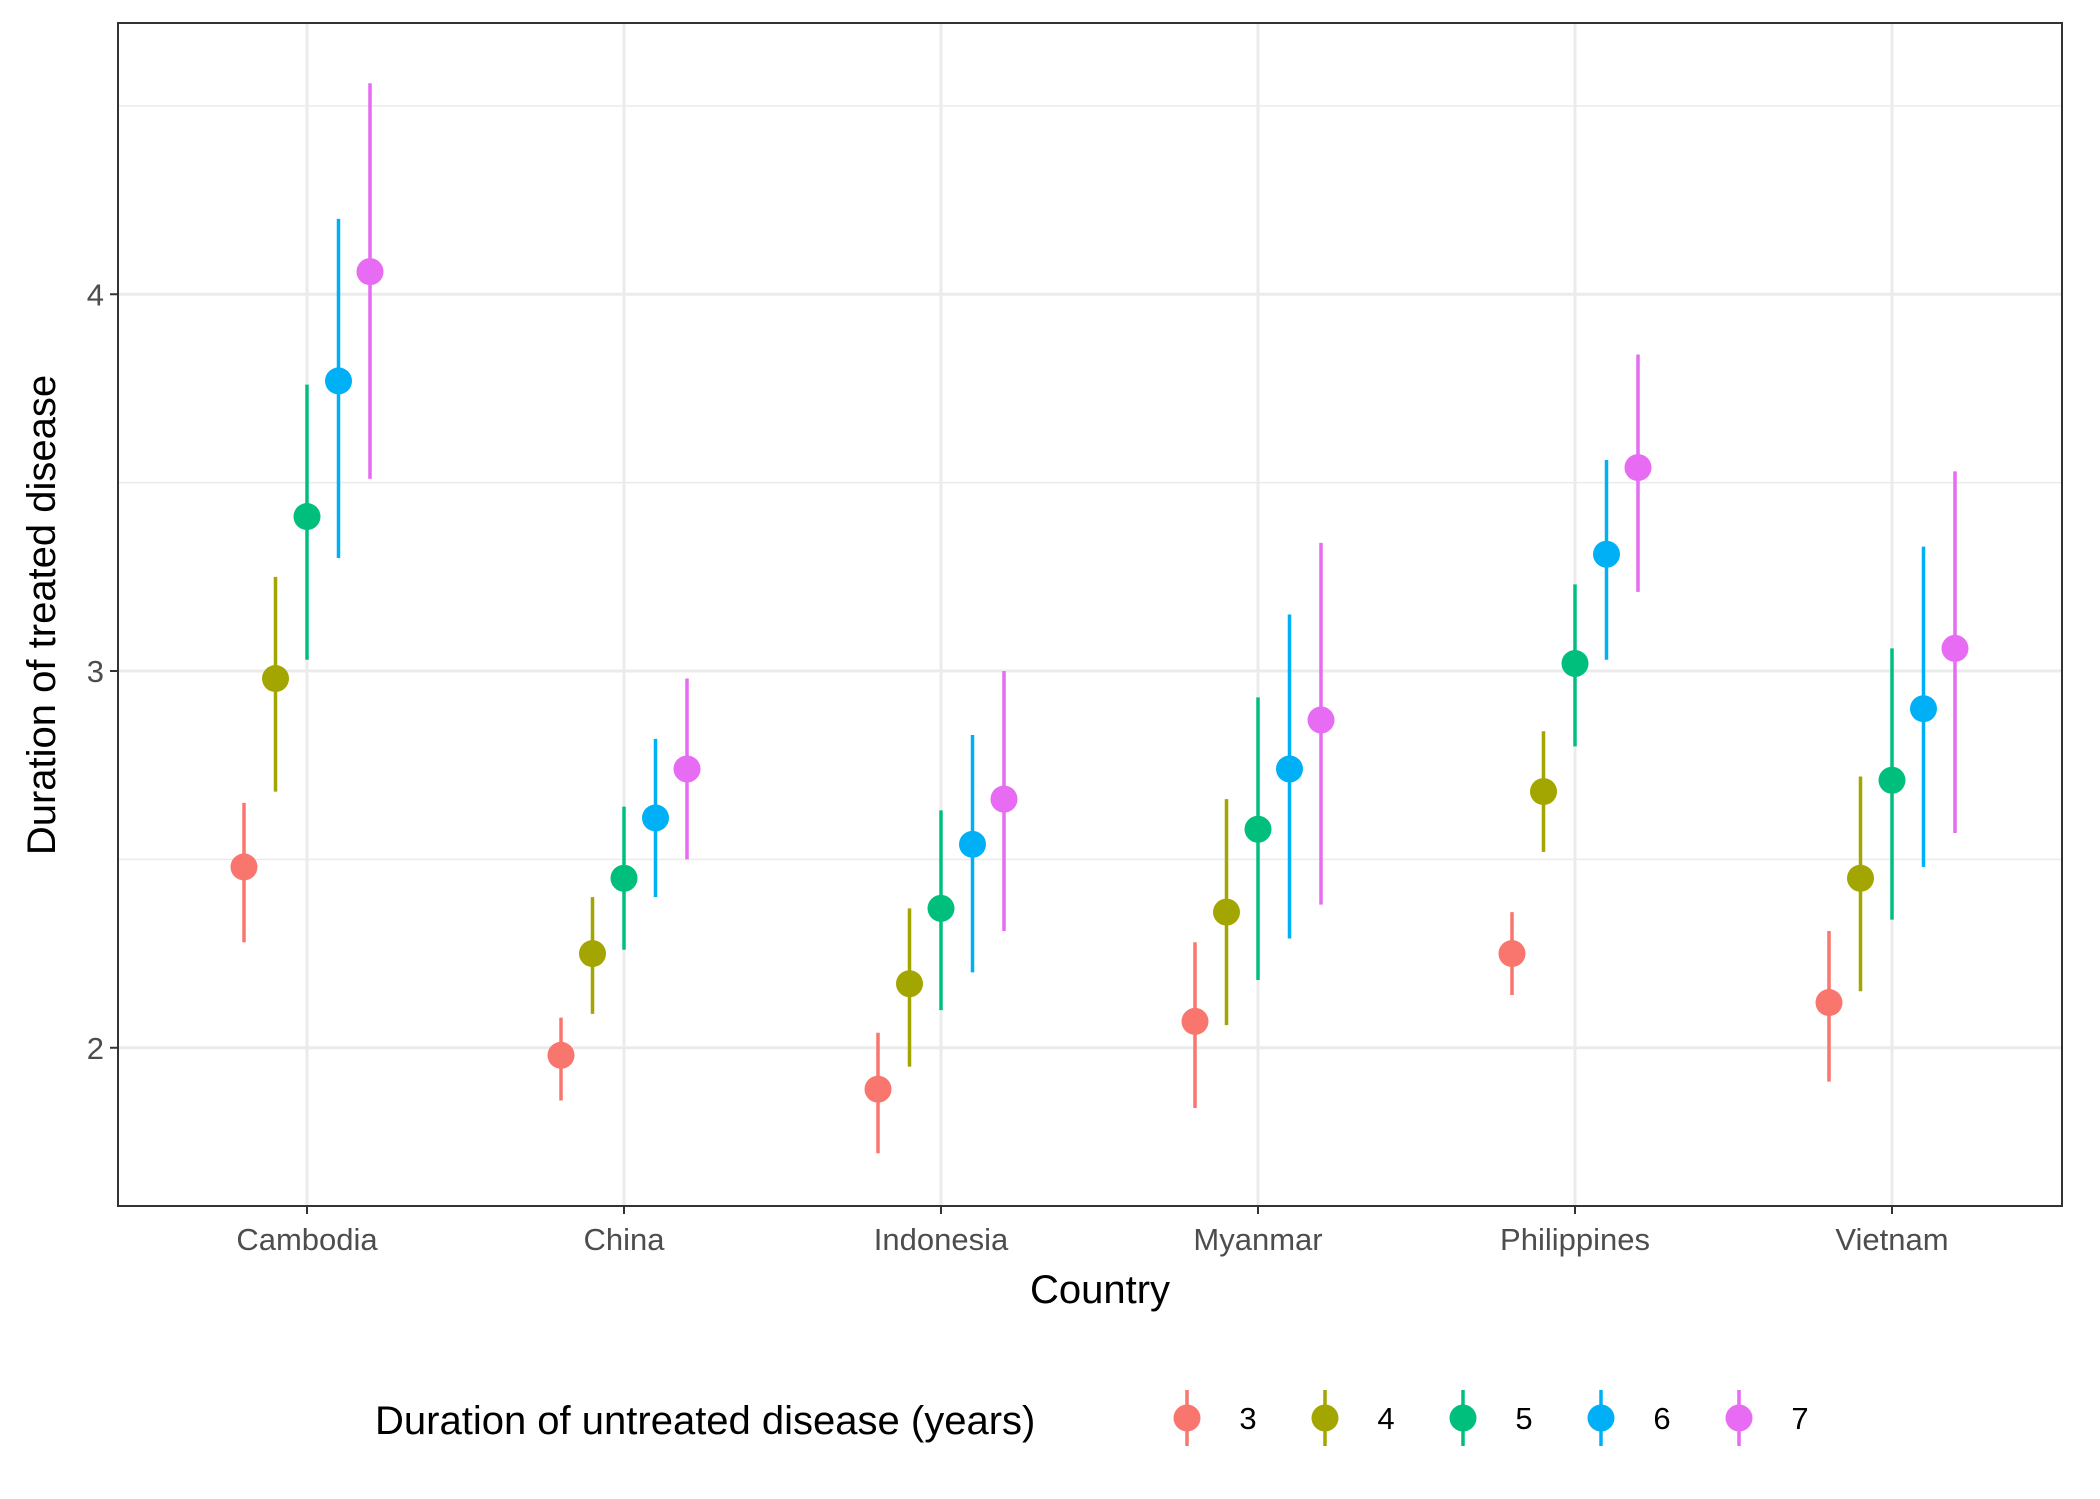 The height and width of the screenshot is (1499, 2100). I want to click on x-tick-label: Indonesia, so click(941, 1239).